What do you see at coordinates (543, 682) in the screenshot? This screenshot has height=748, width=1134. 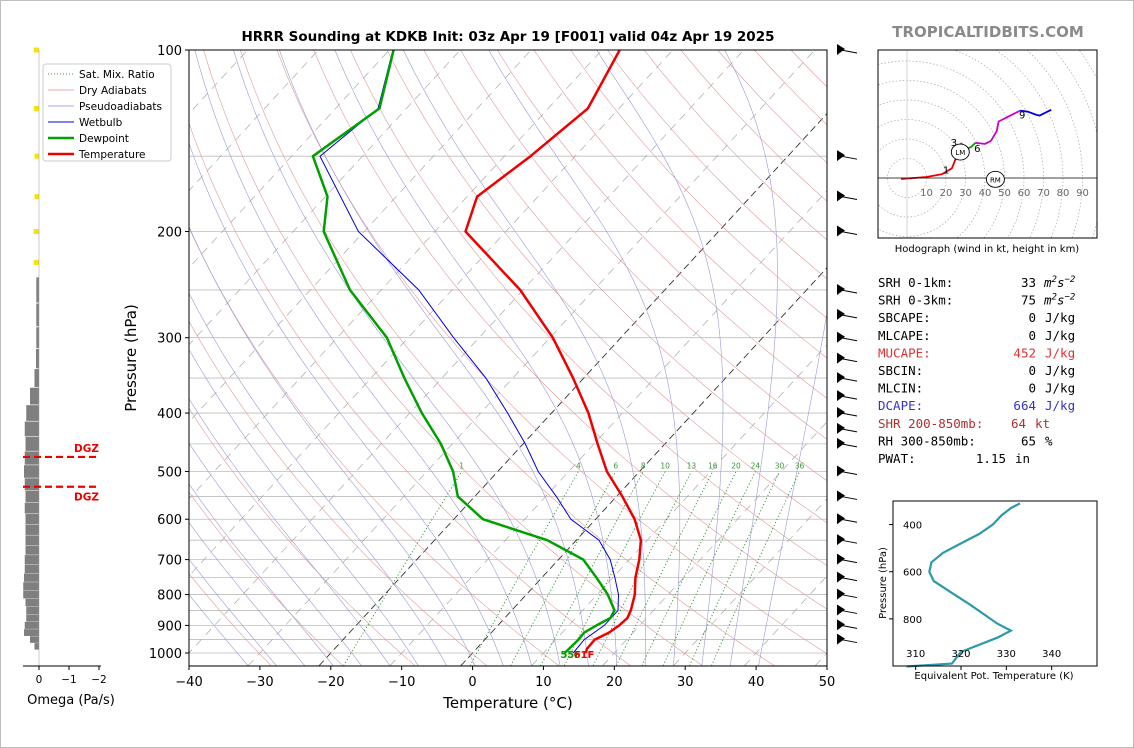 I see `x-tick-label: 10` at bounding box center [543, 682].